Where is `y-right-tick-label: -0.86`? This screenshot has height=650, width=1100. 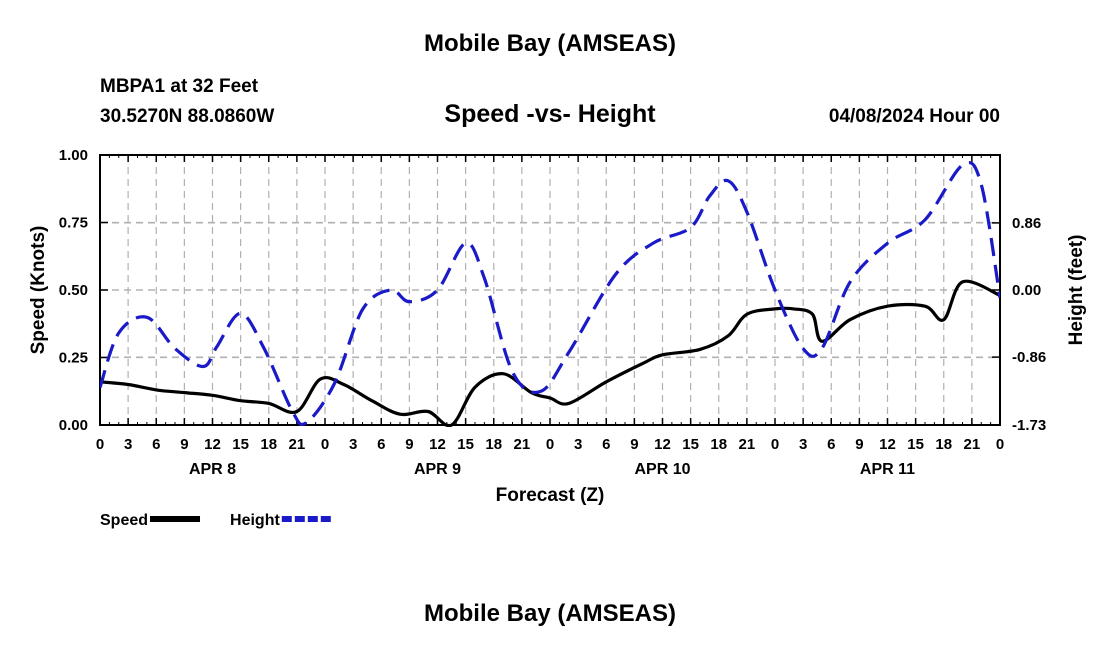 y-right-tick-label: -0.86 is located at coordinates (1029, 357).